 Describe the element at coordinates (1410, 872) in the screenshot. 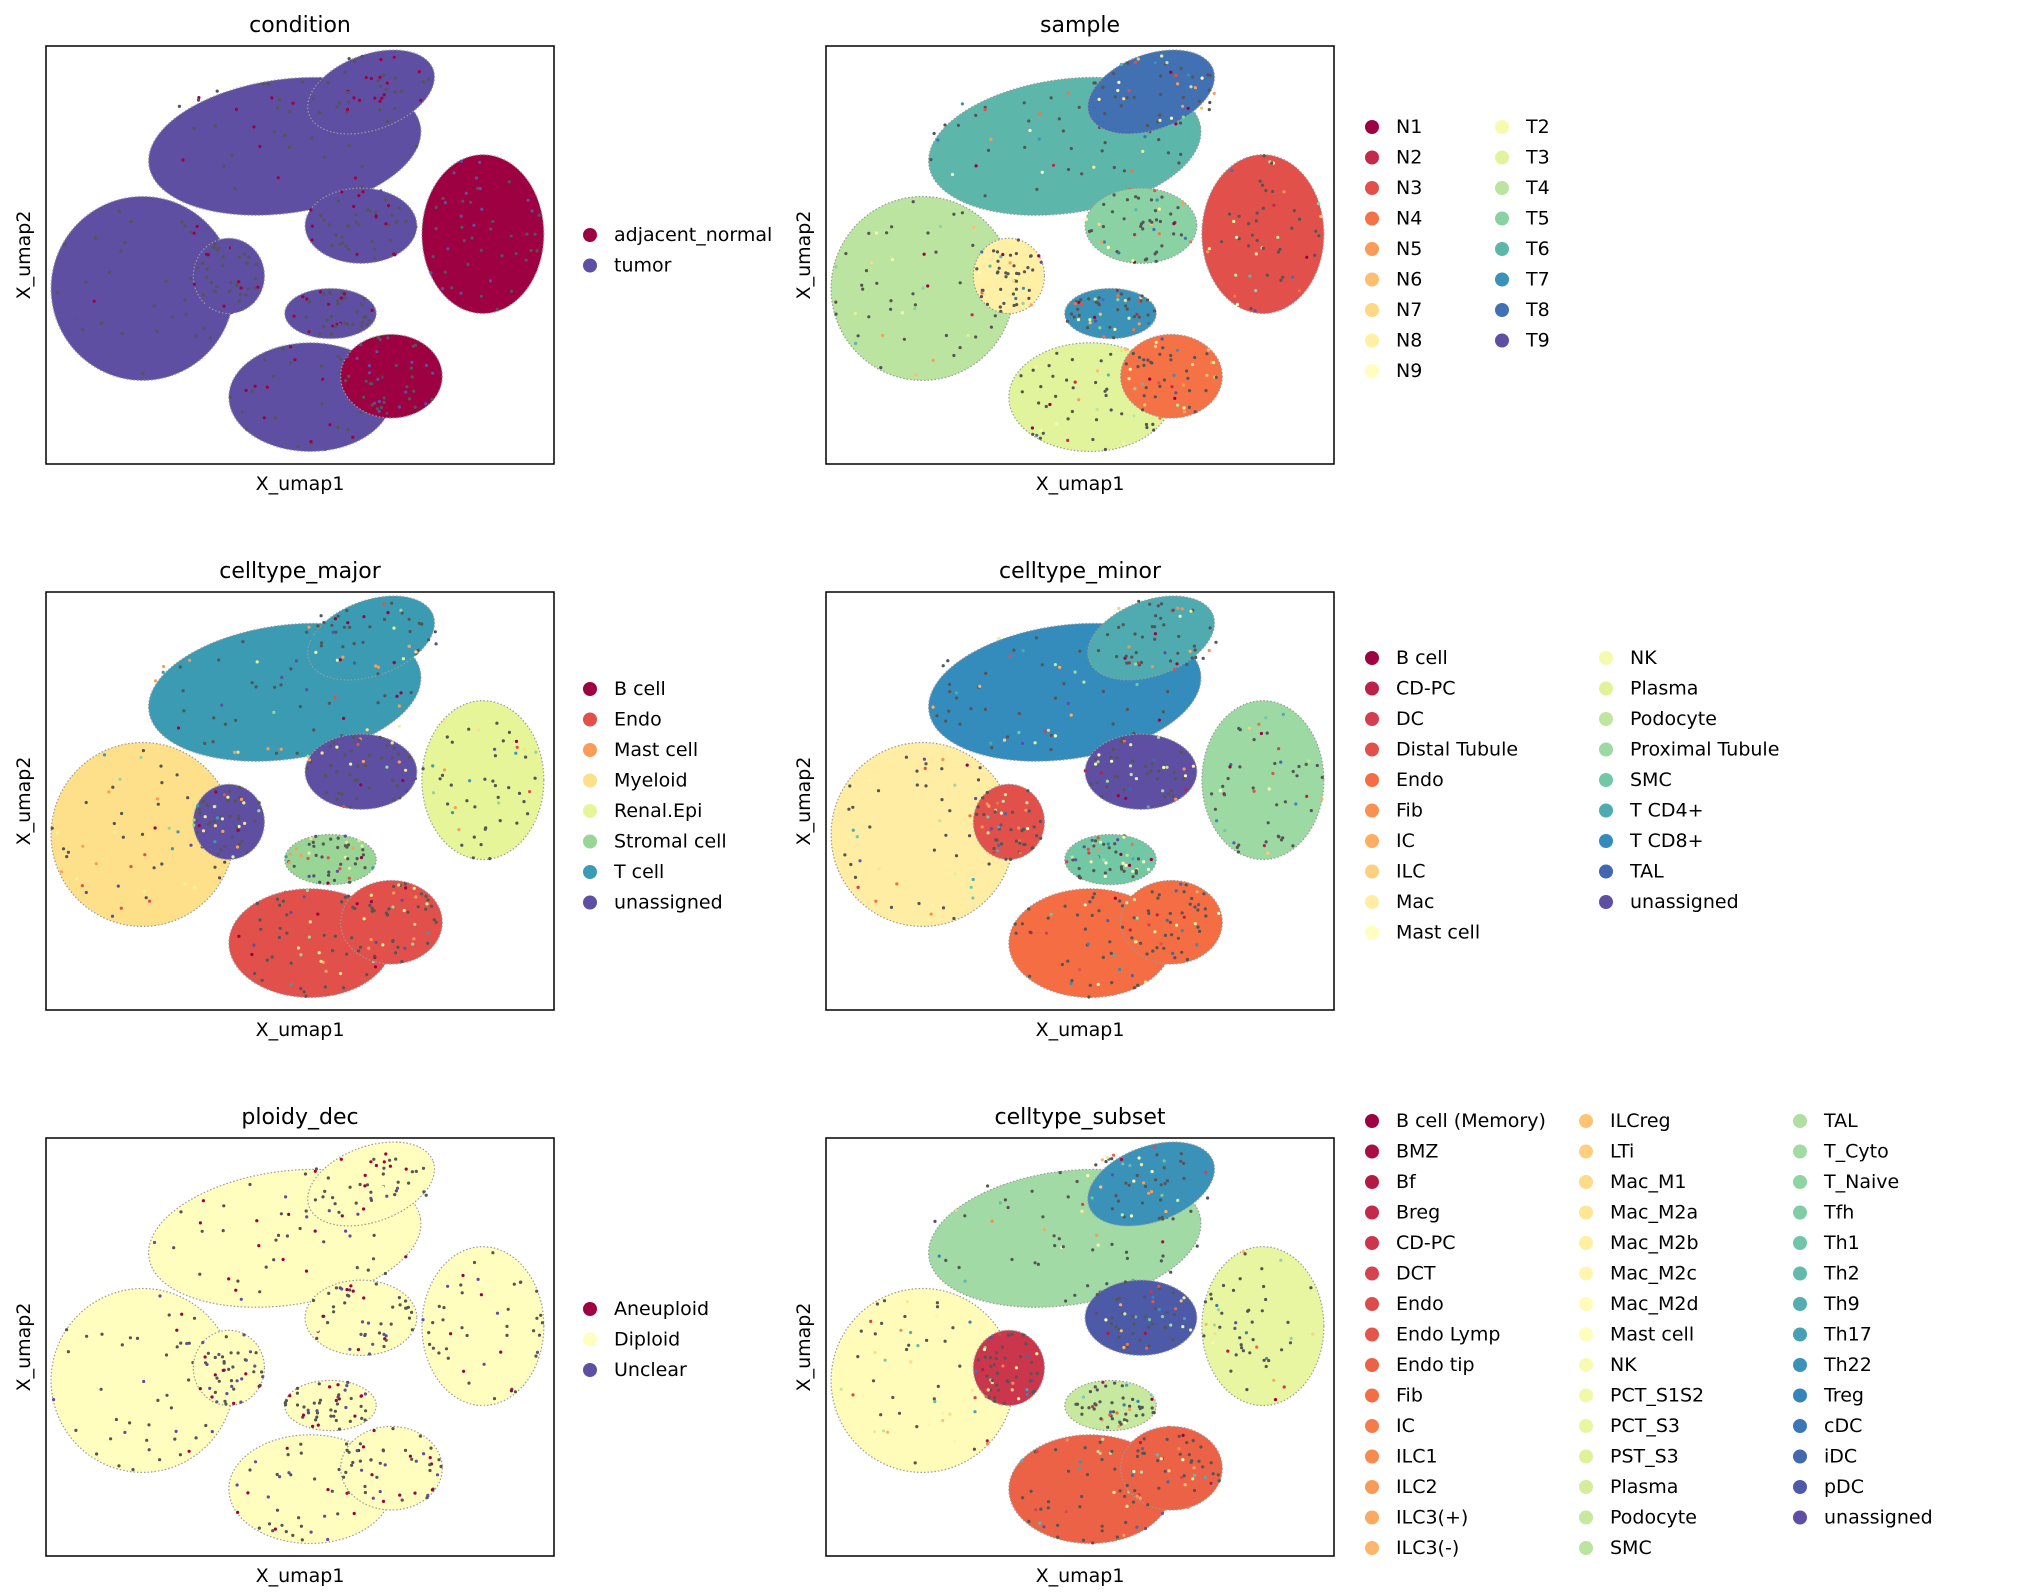

I see `legend-label: ILC` at that location.